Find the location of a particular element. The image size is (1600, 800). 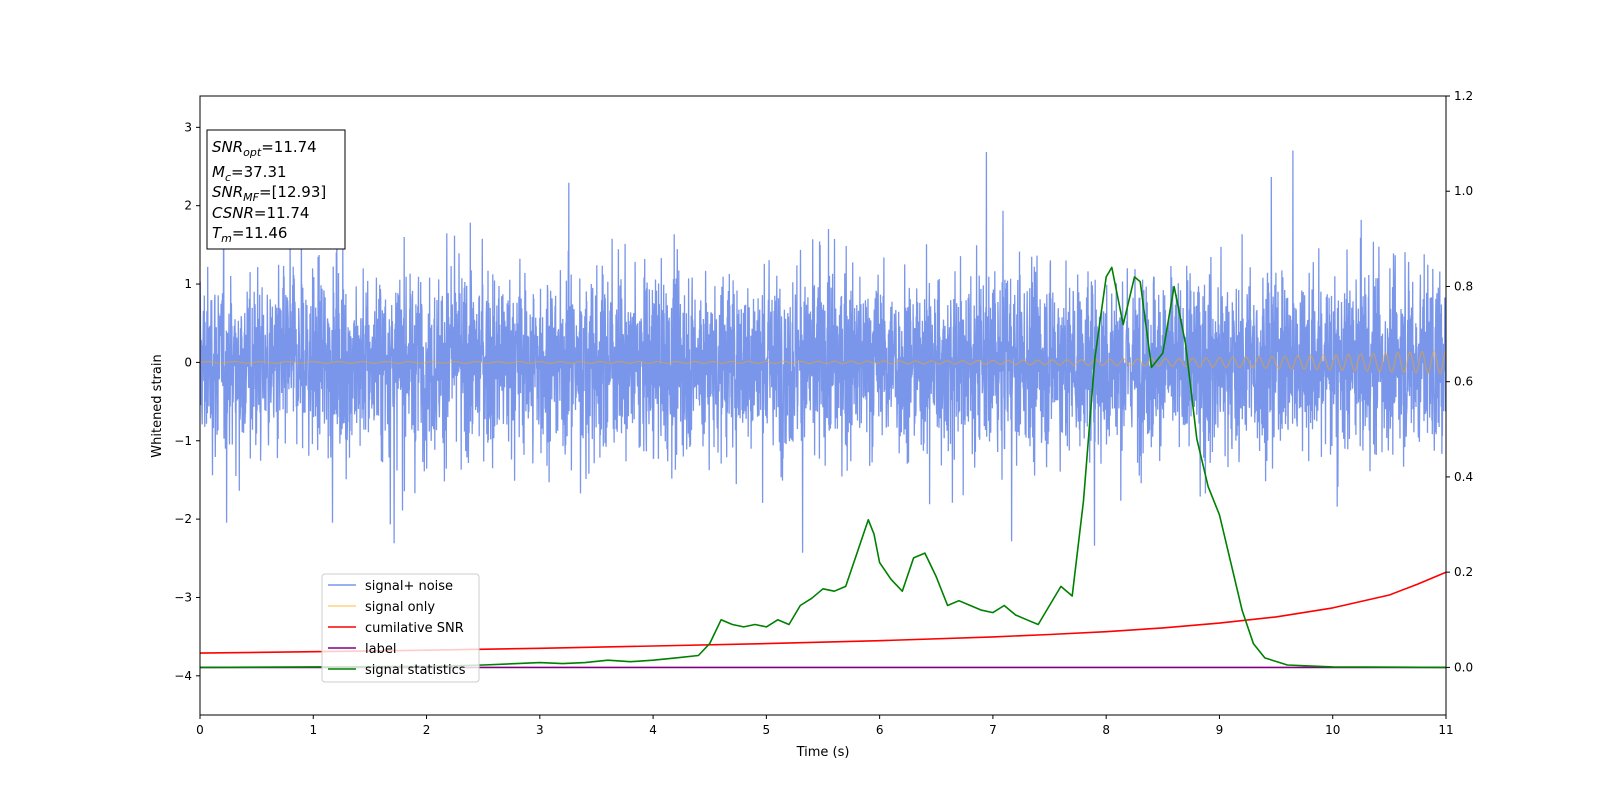

x-tick-label: 8 is located at coordinates (1106, 730).